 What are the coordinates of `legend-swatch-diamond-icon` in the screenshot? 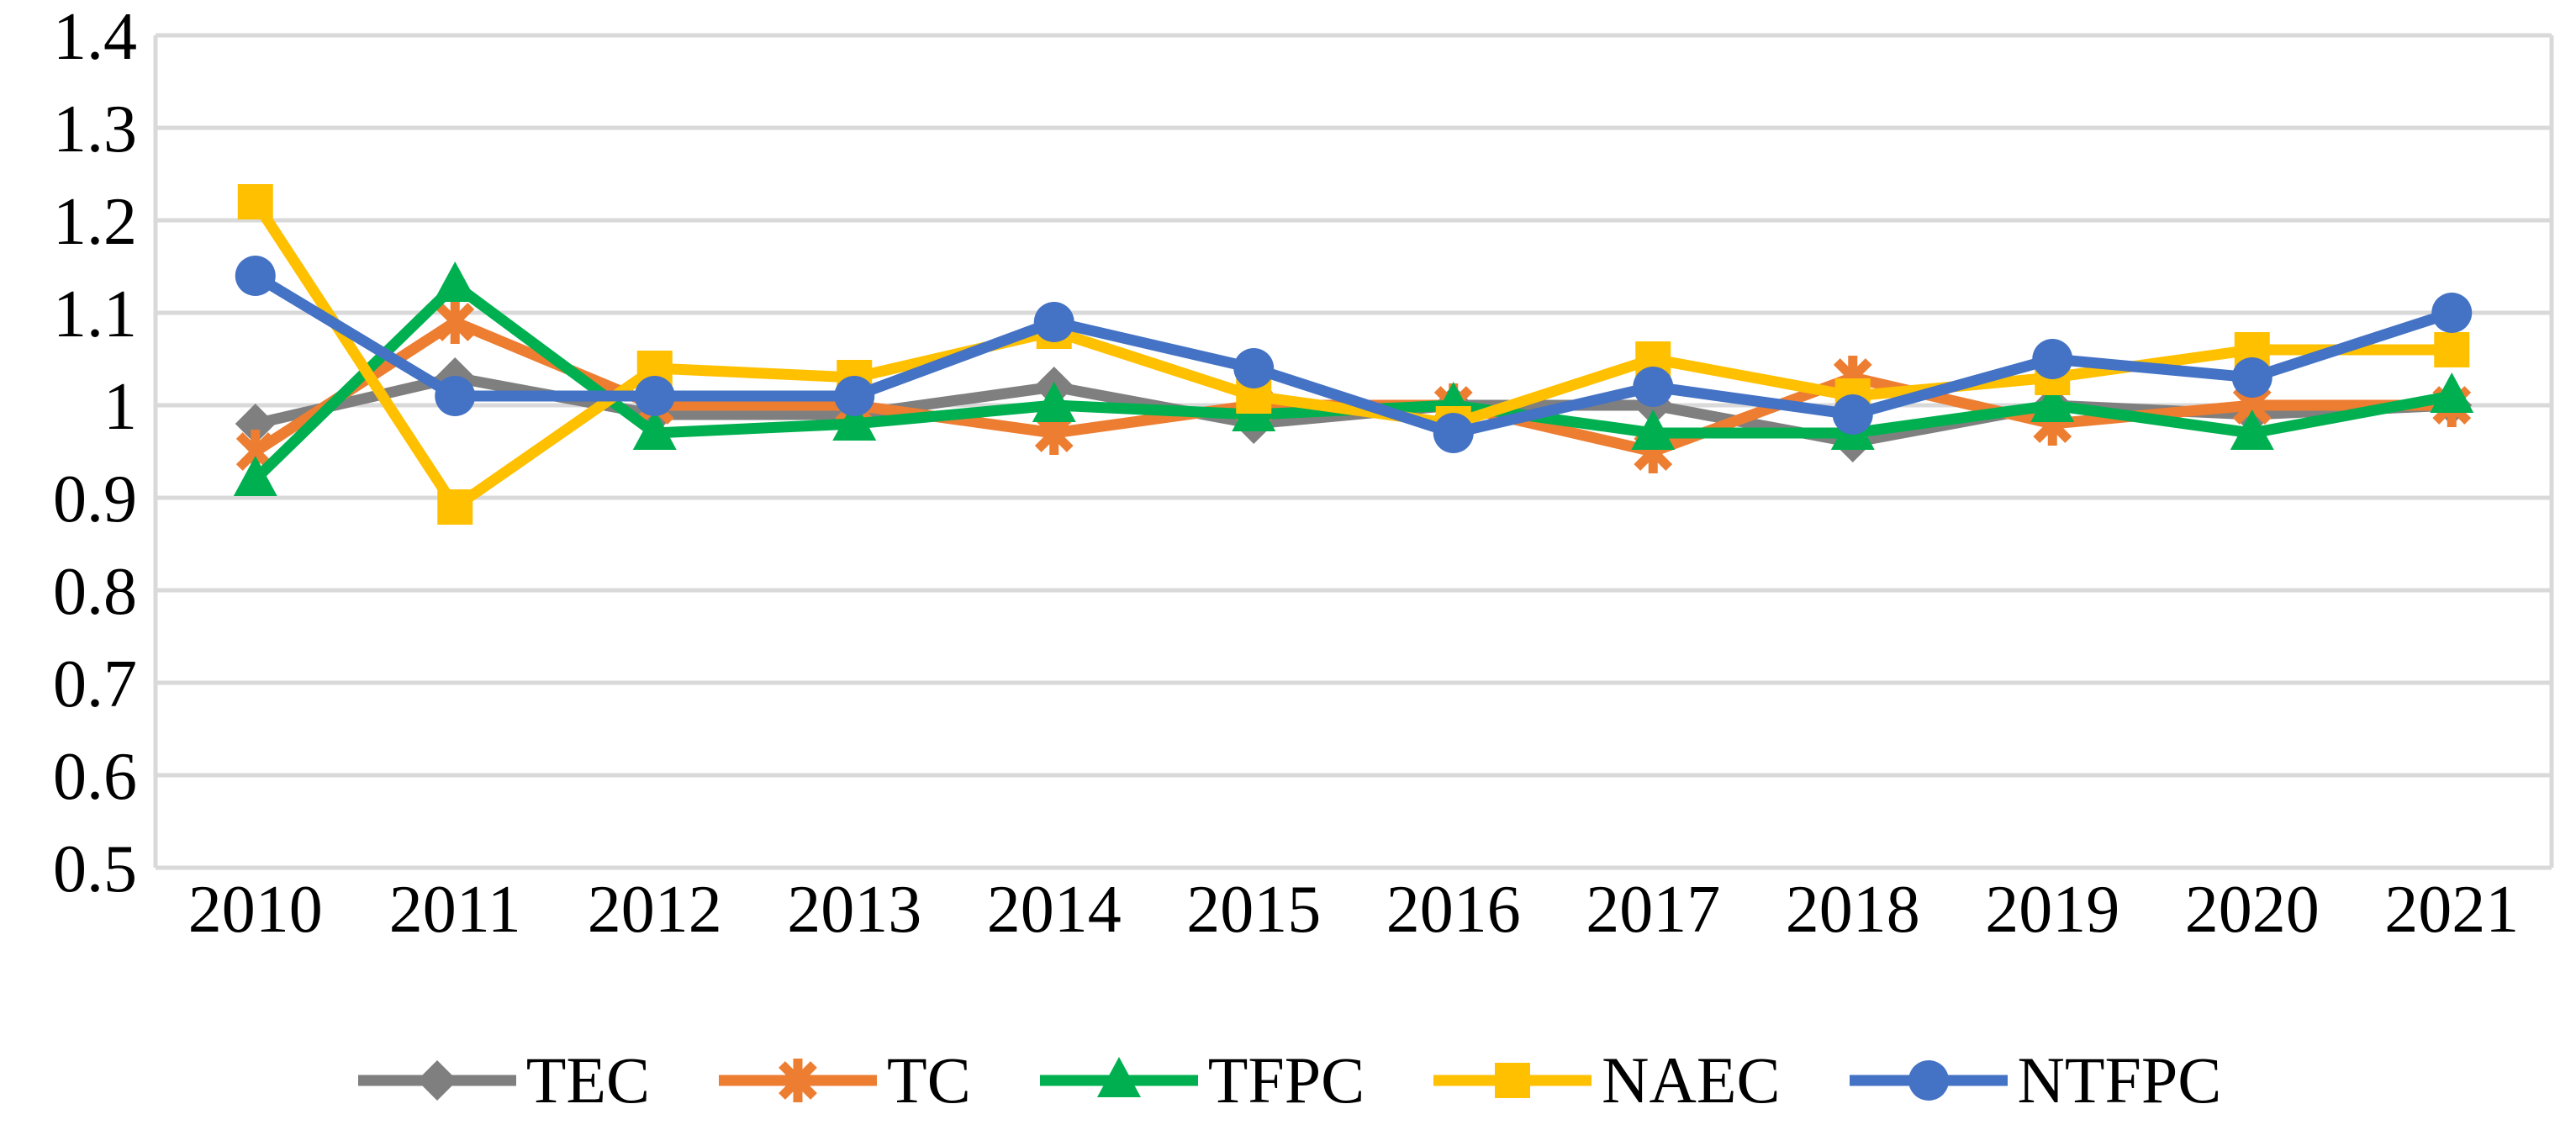 It's located at (437, 1080).